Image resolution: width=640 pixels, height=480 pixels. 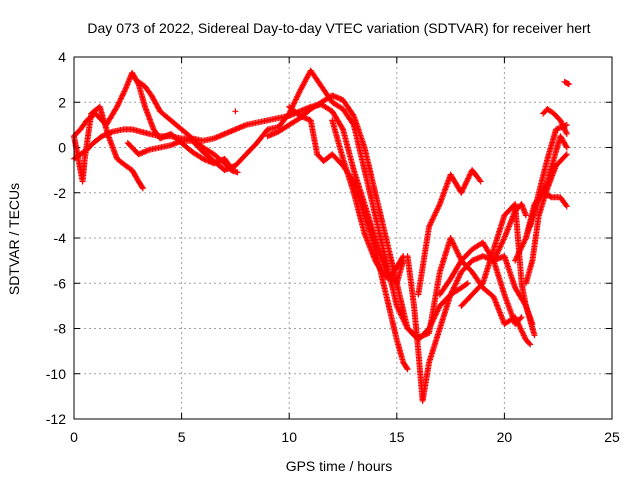 What do you see at coordinates (62, 148) in the screenshot?
I see `y-tick-label: 0` at bounding box center [62, 148].